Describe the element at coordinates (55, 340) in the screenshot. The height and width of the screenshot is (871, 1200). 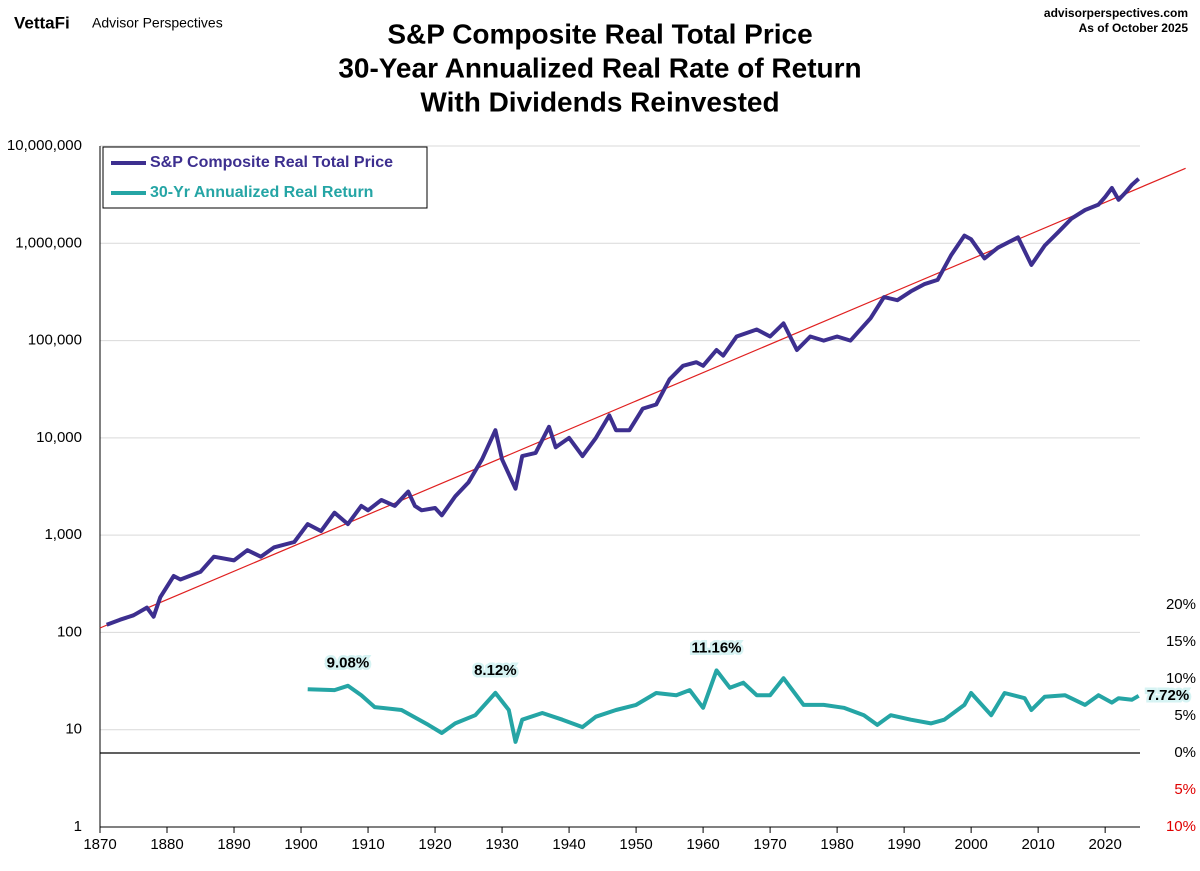
I see `y-tick-label: 100,000` at that location.